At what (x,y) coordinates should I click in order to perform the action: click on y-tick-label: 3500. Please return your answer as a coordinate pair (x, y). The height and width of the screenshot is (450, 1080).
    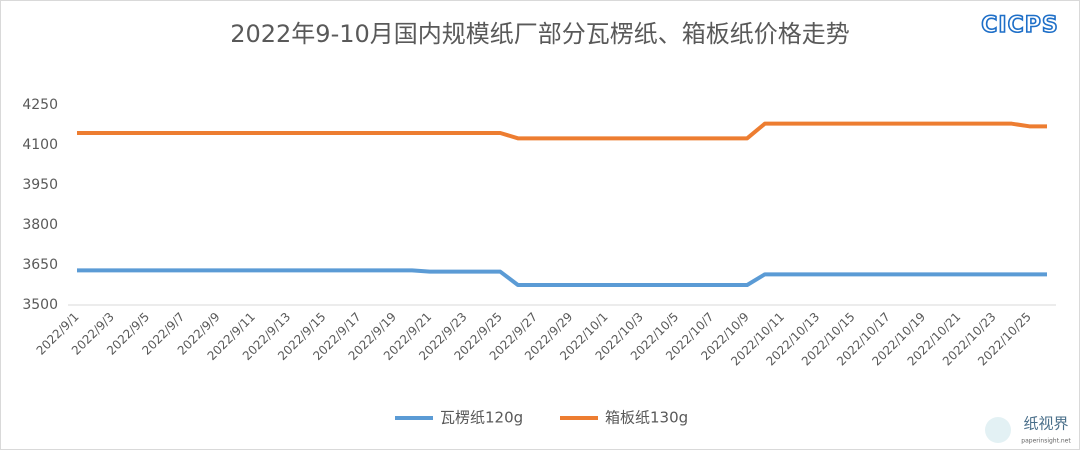
    Looking at the image, I should click on (40, 305).